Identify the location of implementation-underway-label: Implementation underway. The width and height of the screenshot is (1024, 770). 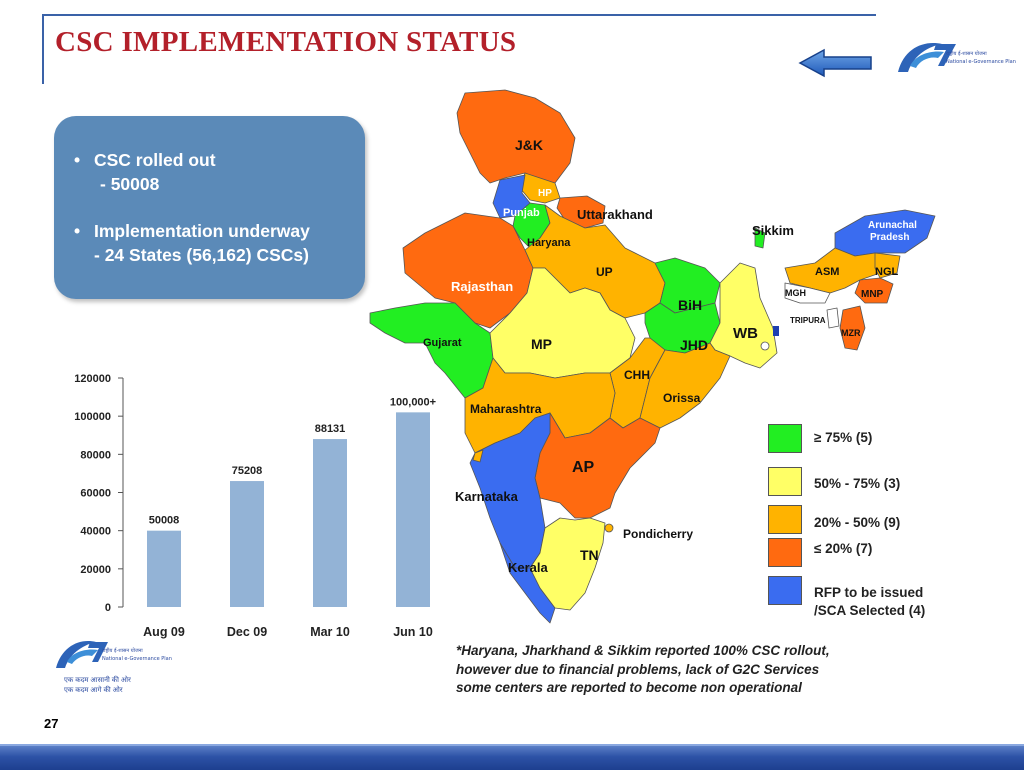
(202, 231).